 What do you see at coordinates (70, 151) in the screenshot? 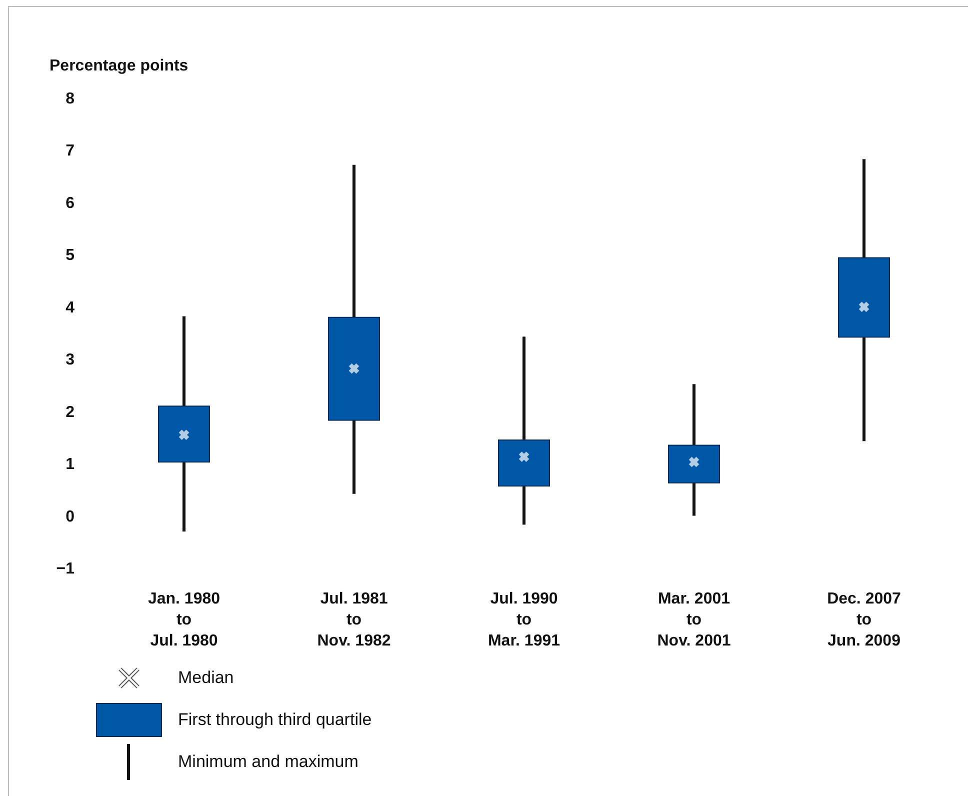
I see `y-tick-label: 7` at bounding box center [70, 151].